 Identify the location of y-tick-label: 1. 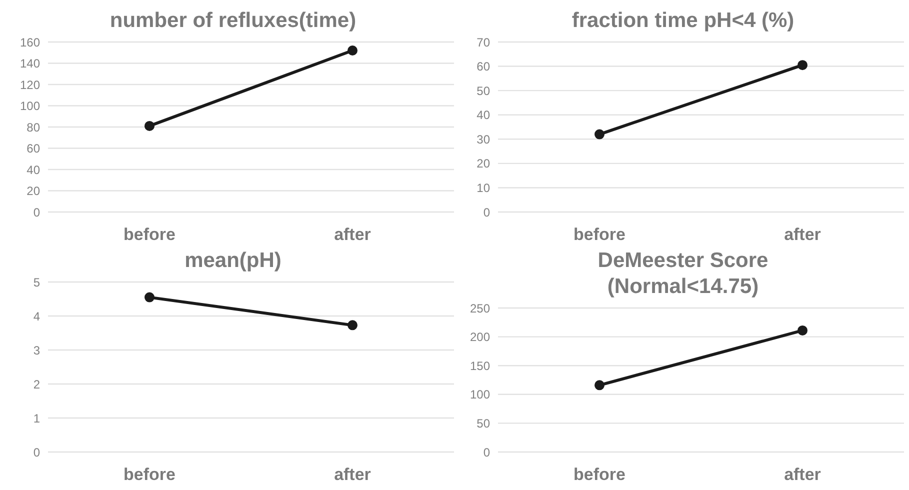
(36, 418).